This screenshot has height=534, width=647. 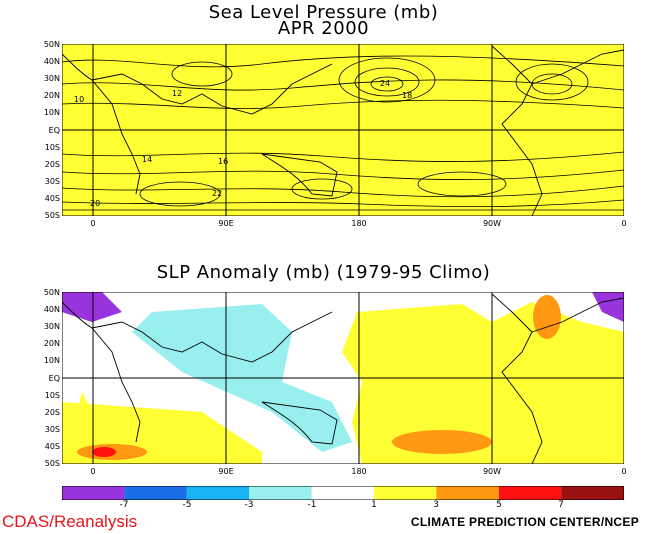 What do you see at coordinates (312, 505) in the screenshot?
I see `colorbar-label: -1` at bounding box center [312, 505].